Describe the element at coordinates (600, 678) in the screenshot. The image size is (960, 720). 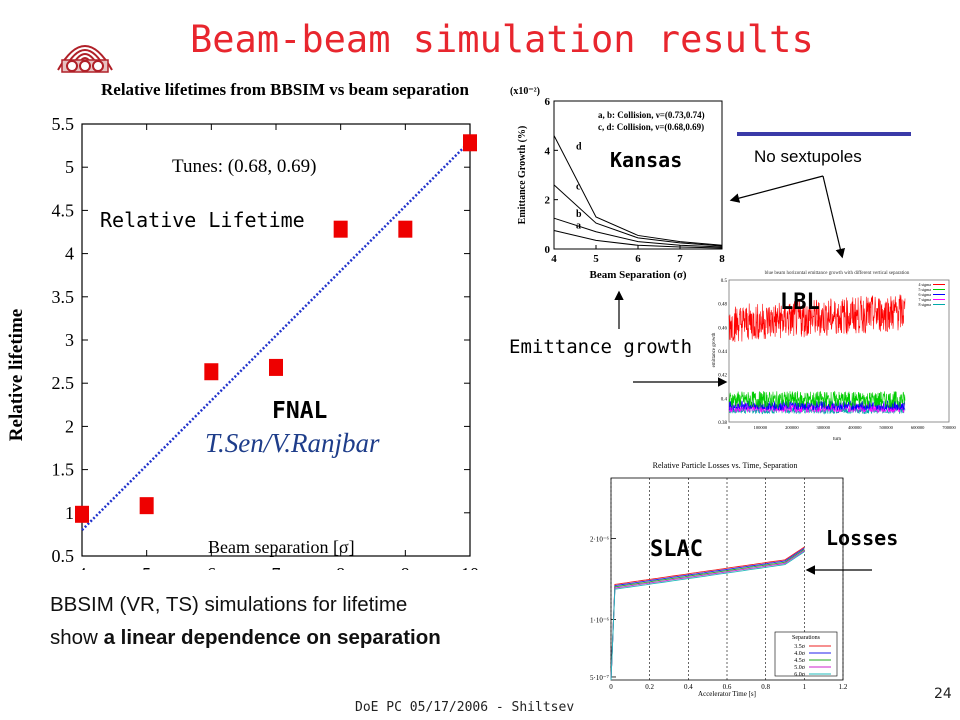
I see `y-tick-label: 5·10⁻⁷` at that location.